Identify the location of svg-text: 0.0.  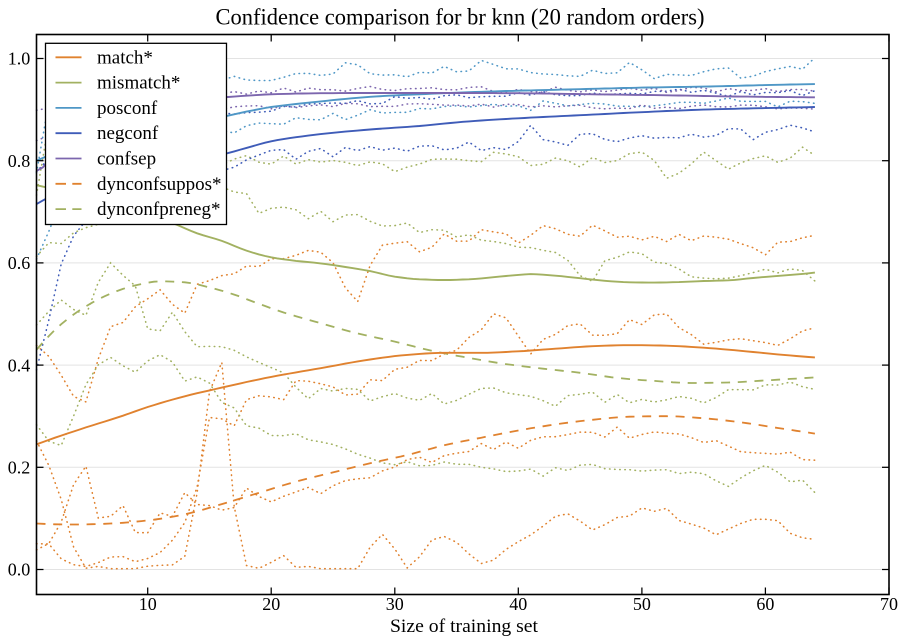
(19, 570).